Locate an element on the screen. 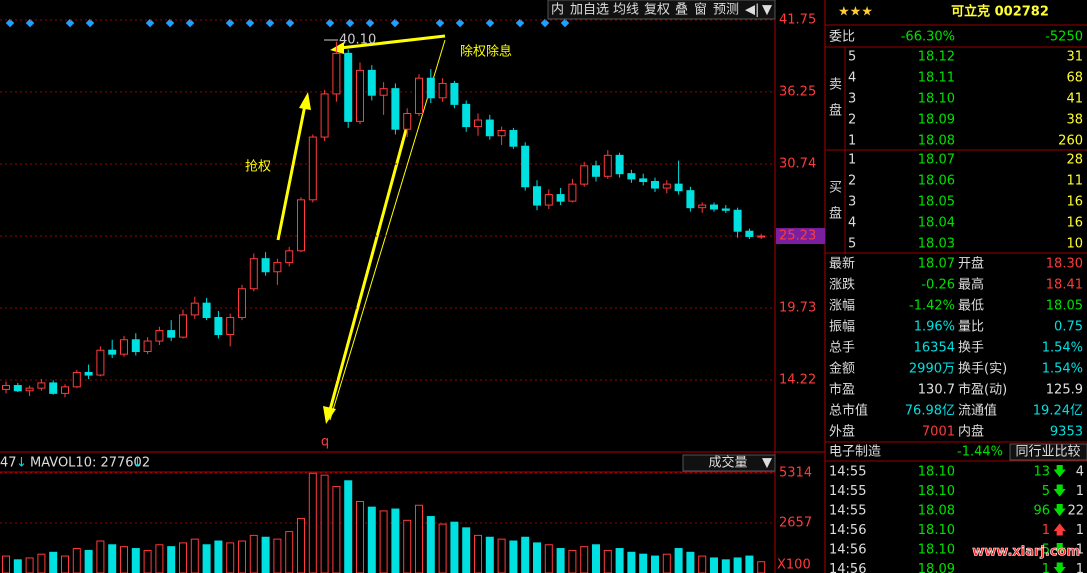 This screenshot has height=573, width=1087. annotation: 除权除息 is located at coordinates (486, 52).